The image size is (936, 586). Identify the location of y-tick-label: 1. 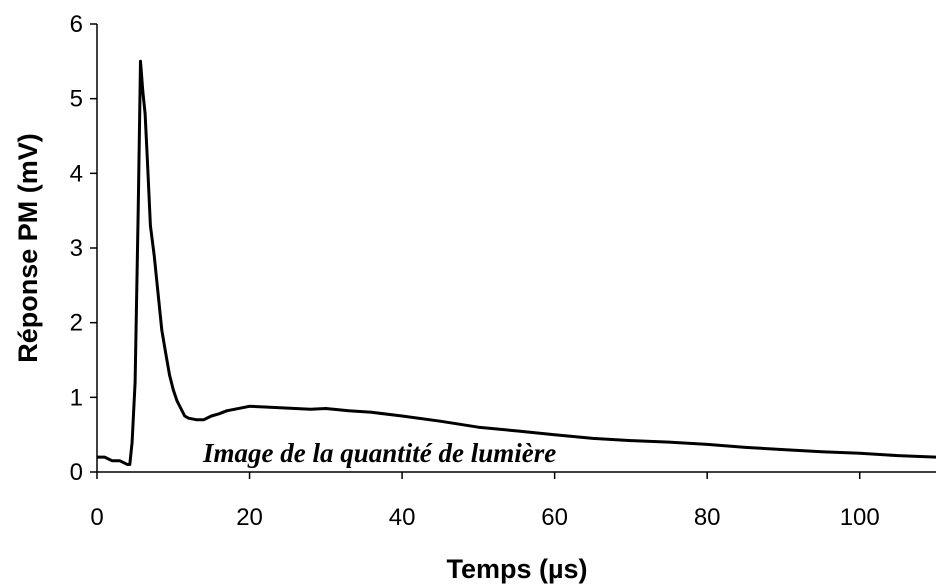
(76, 397).